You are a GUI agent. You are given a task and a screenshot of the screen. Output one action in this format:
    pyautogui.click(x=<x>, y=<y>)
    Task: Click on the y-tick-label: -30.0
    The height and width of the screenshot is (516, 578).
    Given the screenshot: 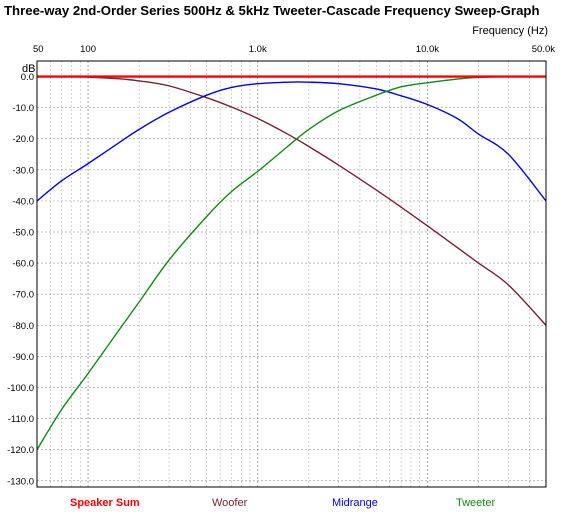 What is the action you would take?
    pyautogui.click(x=23, y=170)
    